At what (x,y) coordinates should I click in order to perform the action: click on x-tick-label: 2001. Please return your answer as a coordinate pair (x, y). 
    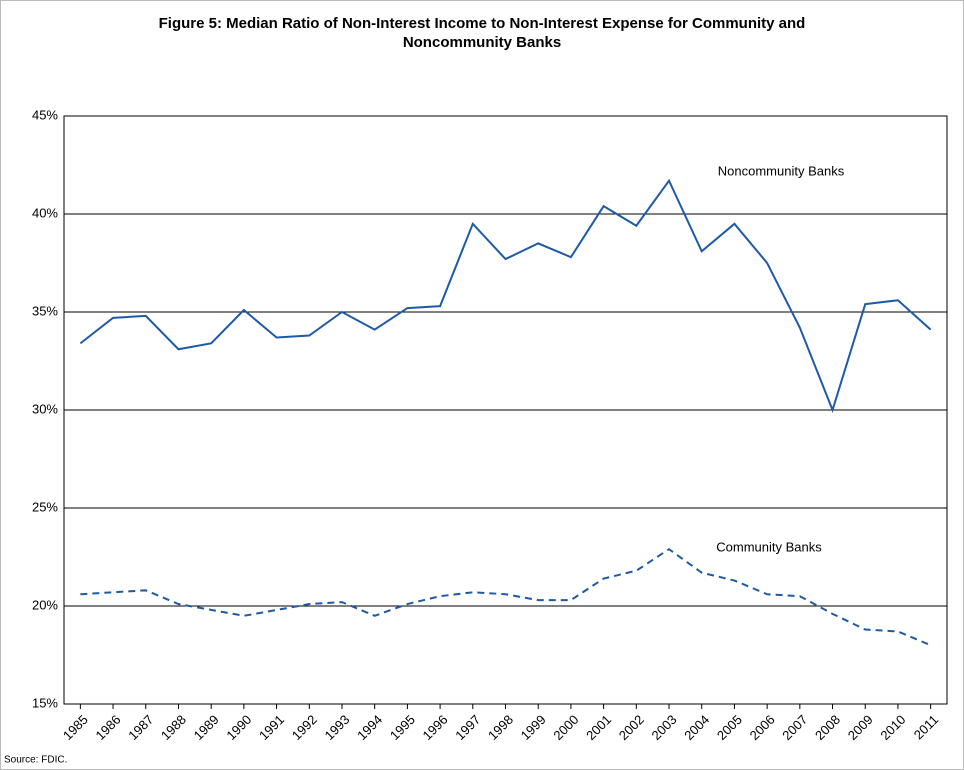
    Looking at the image, I should click on (598, 727).